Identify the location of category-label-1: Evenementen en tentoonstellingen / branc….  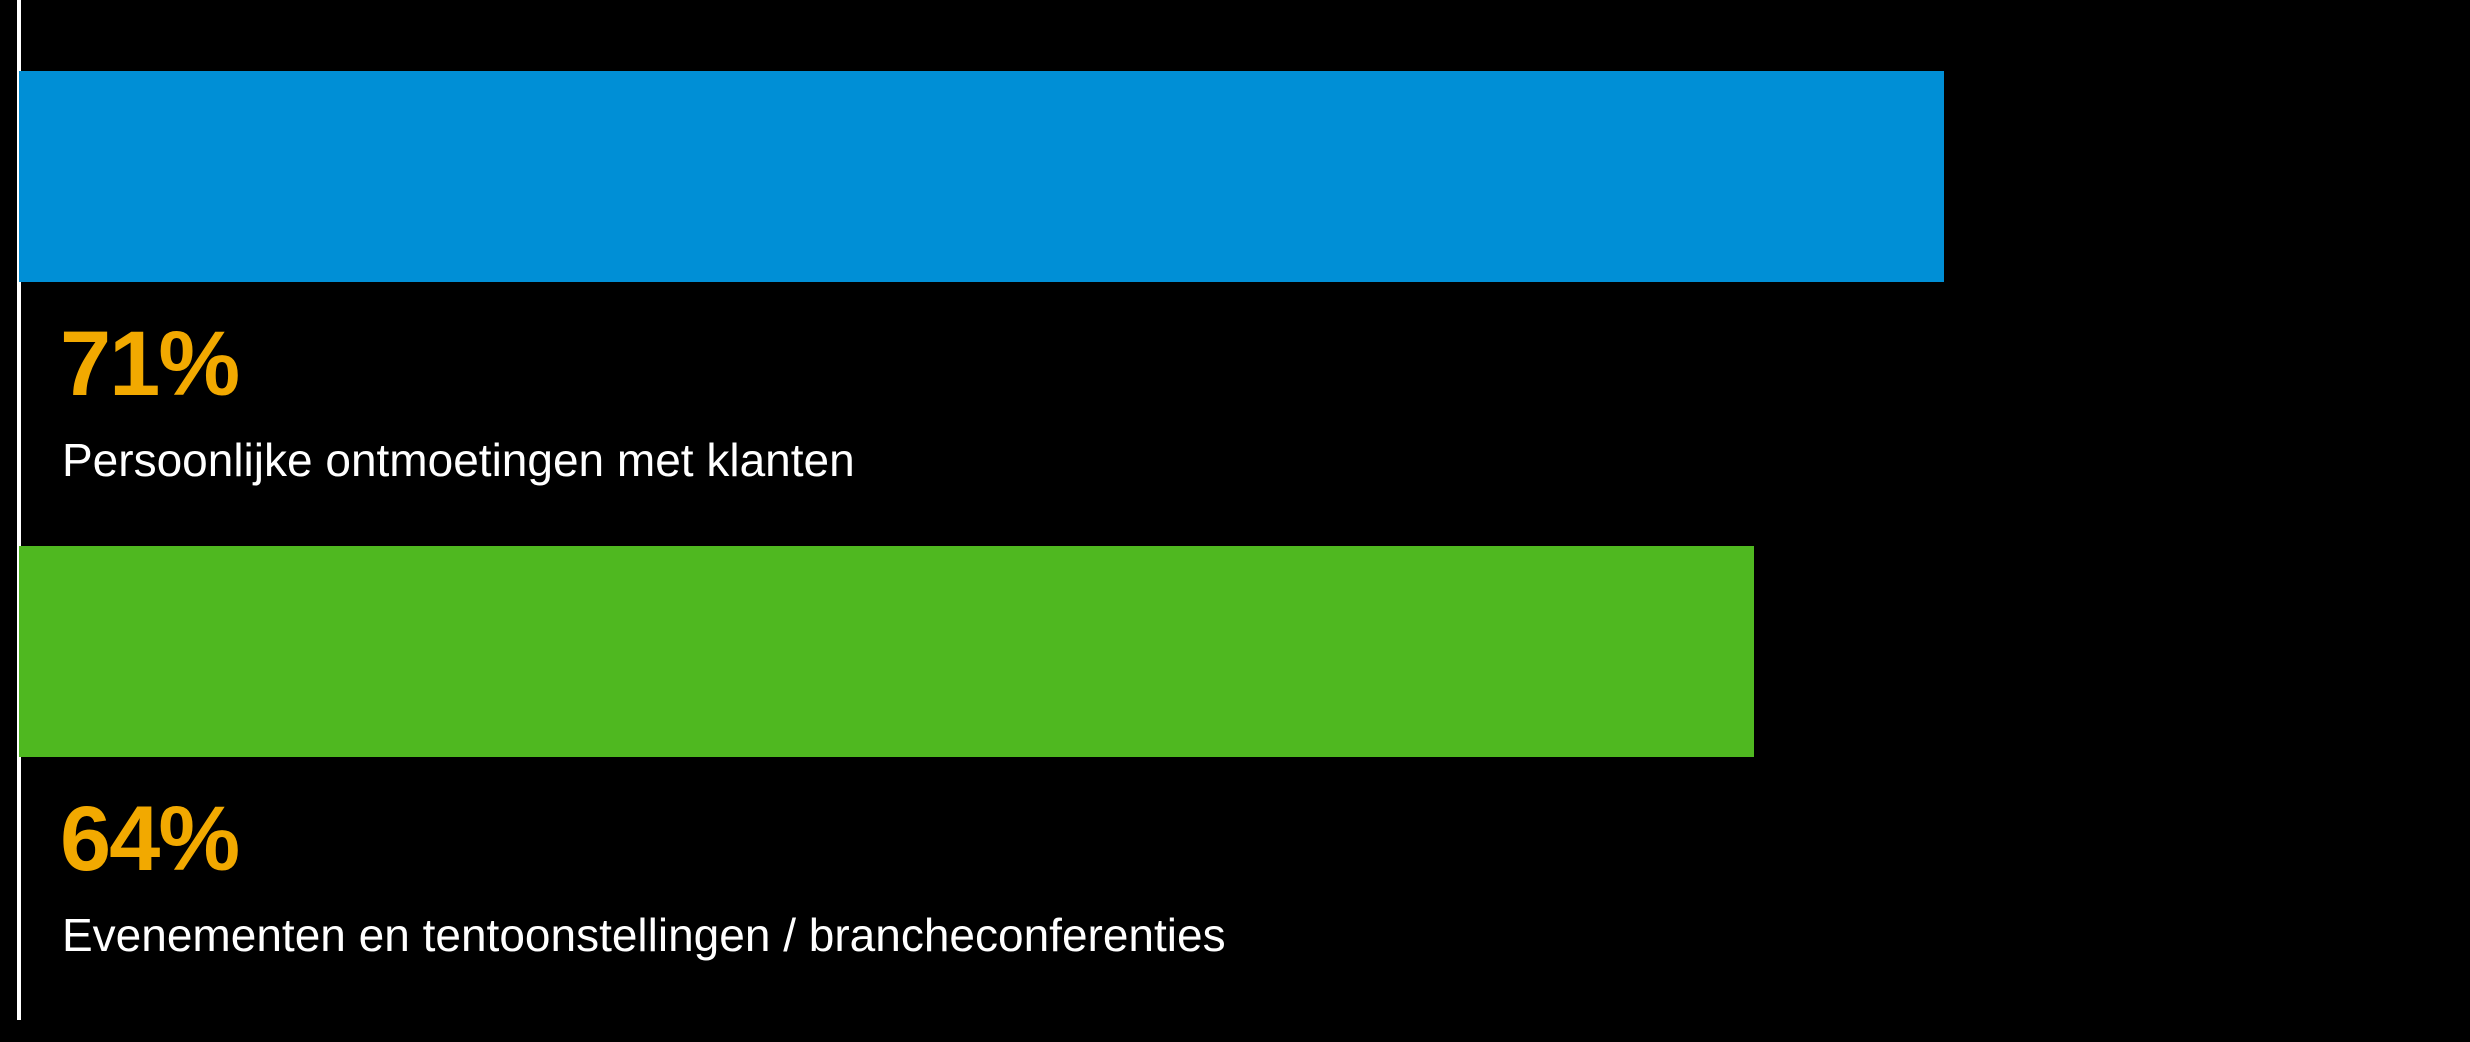
(644, 935).